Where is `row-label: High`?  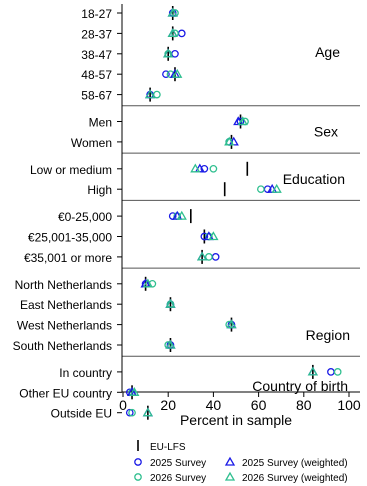 row-label: High is located at coordinates (99, 190).